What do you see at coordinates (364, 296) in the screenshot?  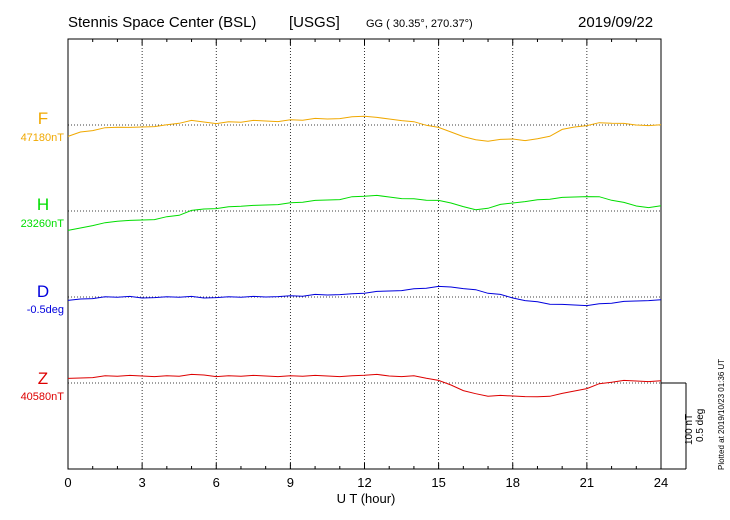 I see `series-line-d` at bounding box center [364, 296].